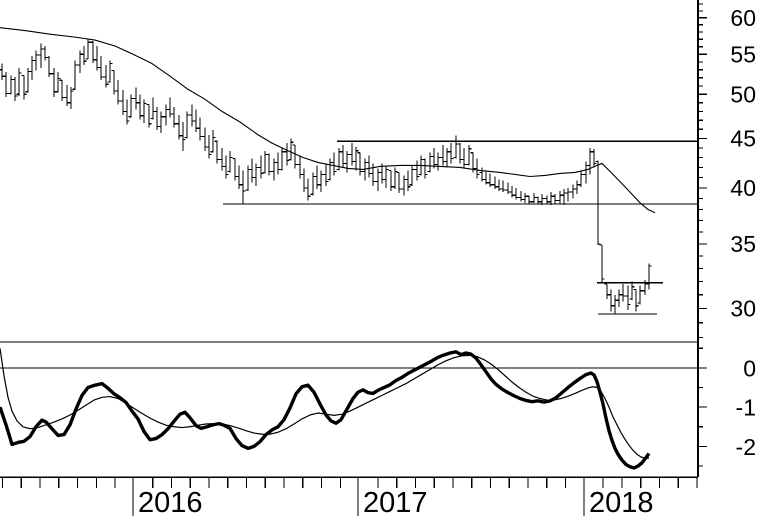 The image size is (761, 523). Describe the element at coordinates (746, 447) in the screenshot. I see `oscillator-axis-label: -2` at that location.